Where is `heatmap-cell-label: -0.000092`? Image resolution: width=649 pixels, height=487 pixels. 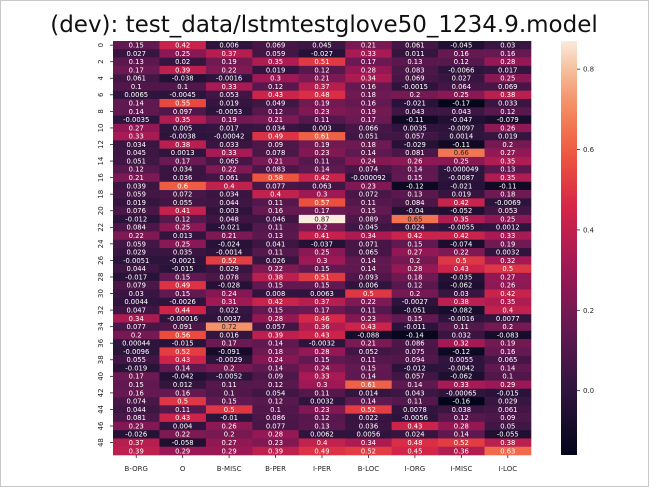 heatmap-cell-label: -0.000092 is located at coordinates (368, 178).